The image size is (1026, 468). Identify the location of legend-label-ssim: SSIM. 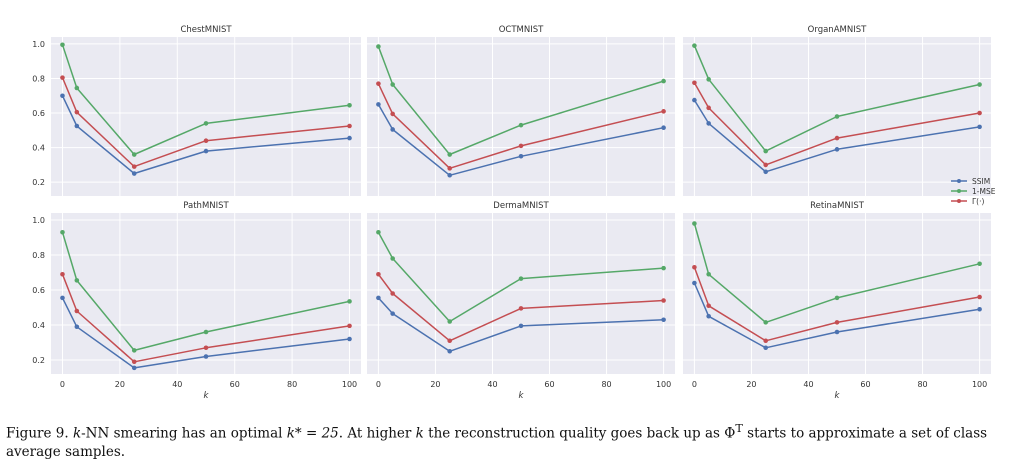
(981, 181).